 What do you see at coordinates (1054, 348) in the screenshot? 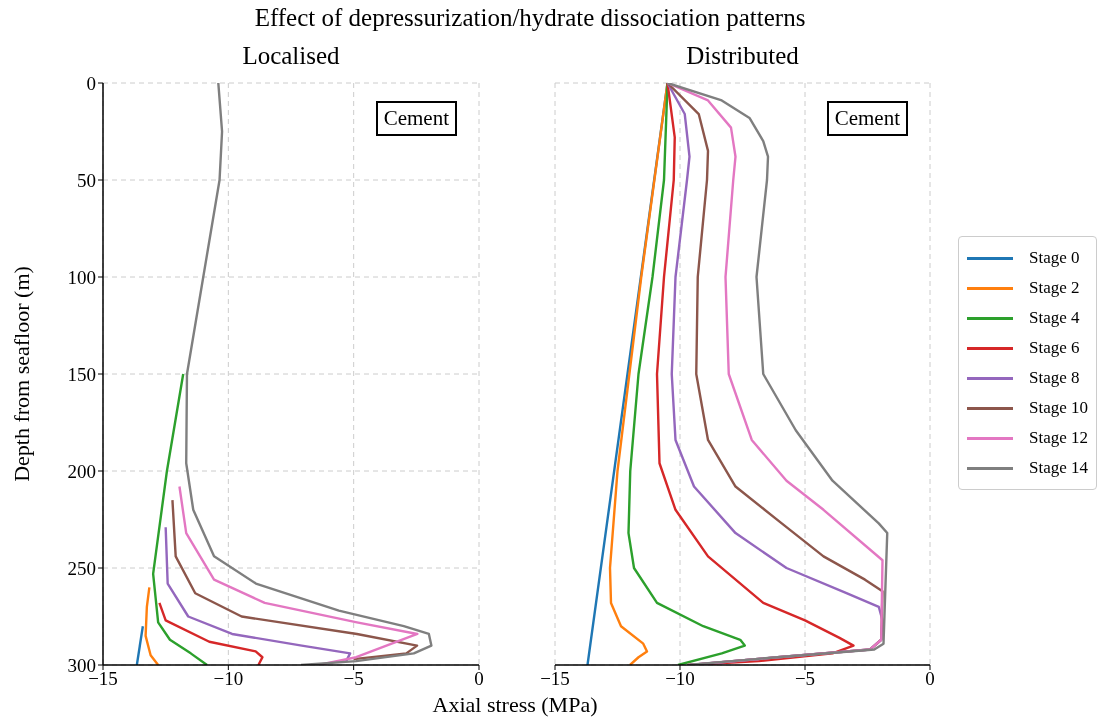
I see `legend-label: Stage 6` at bounding box center [1054, 348].